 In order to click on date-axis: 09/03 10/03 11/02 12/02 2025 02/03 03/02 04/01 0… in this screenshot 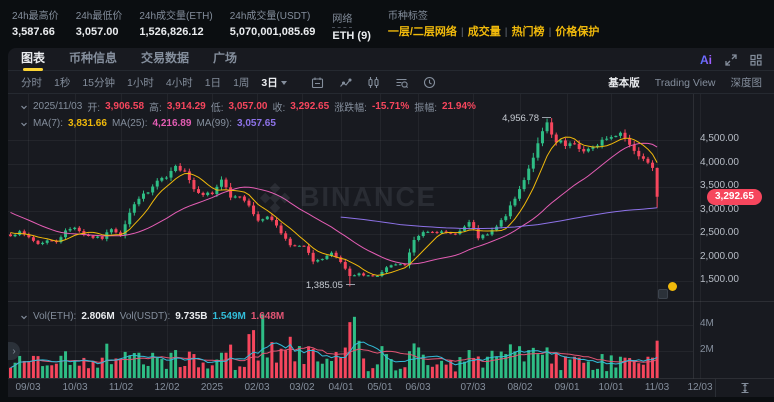, I will do `click(391, 388)`.